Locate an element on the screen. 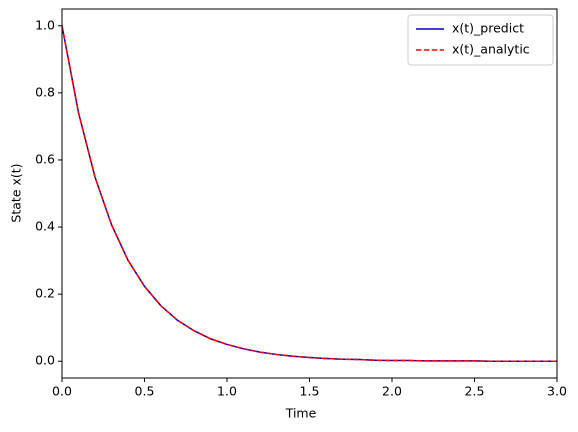 Image resolution: width=578 pixels, height=432 pixels. x-tick-label: 0.5 is located at coordinates (145, 391).